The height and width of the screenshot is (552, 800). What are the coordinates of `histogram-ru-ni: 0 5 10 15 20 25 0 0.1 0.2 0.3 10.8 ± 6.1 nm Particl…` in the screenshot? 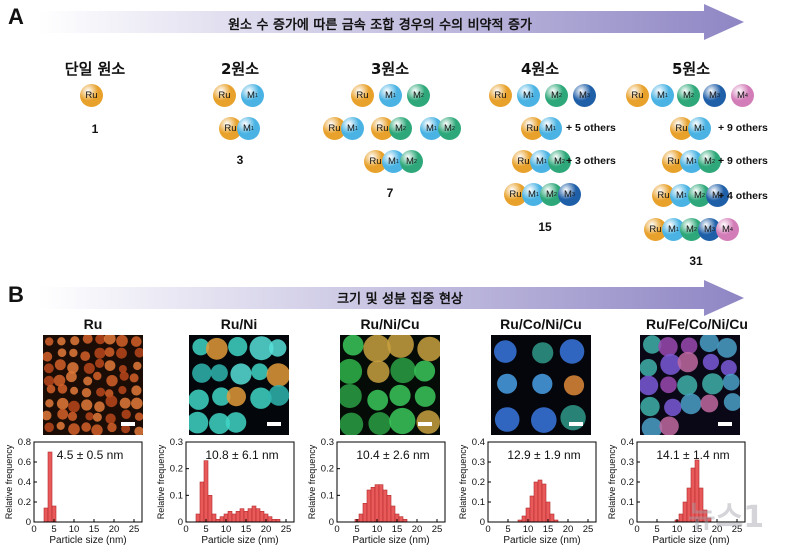 It's located at (228, 493).